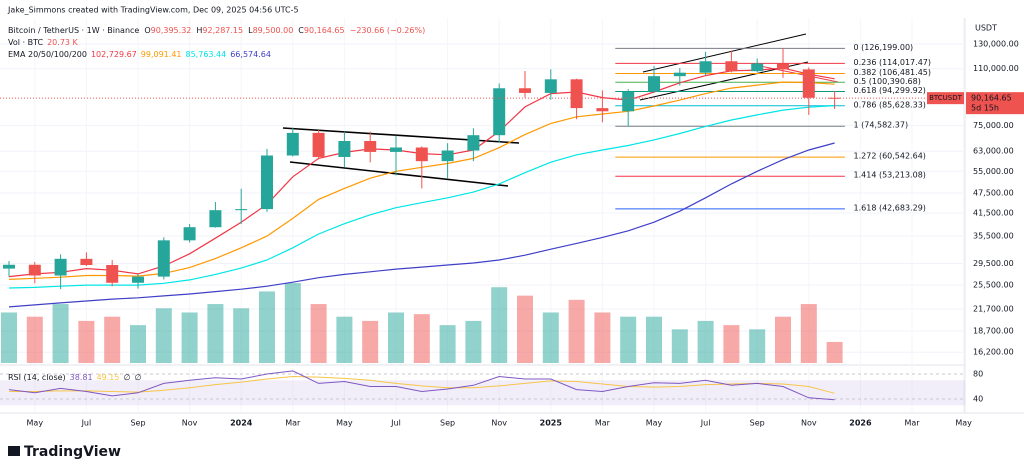  What do you see at coordinates (890, 207) in the screenshot?
I see `fib-label: 1.618 (42,683.29)` at bounding box center [890, 207].